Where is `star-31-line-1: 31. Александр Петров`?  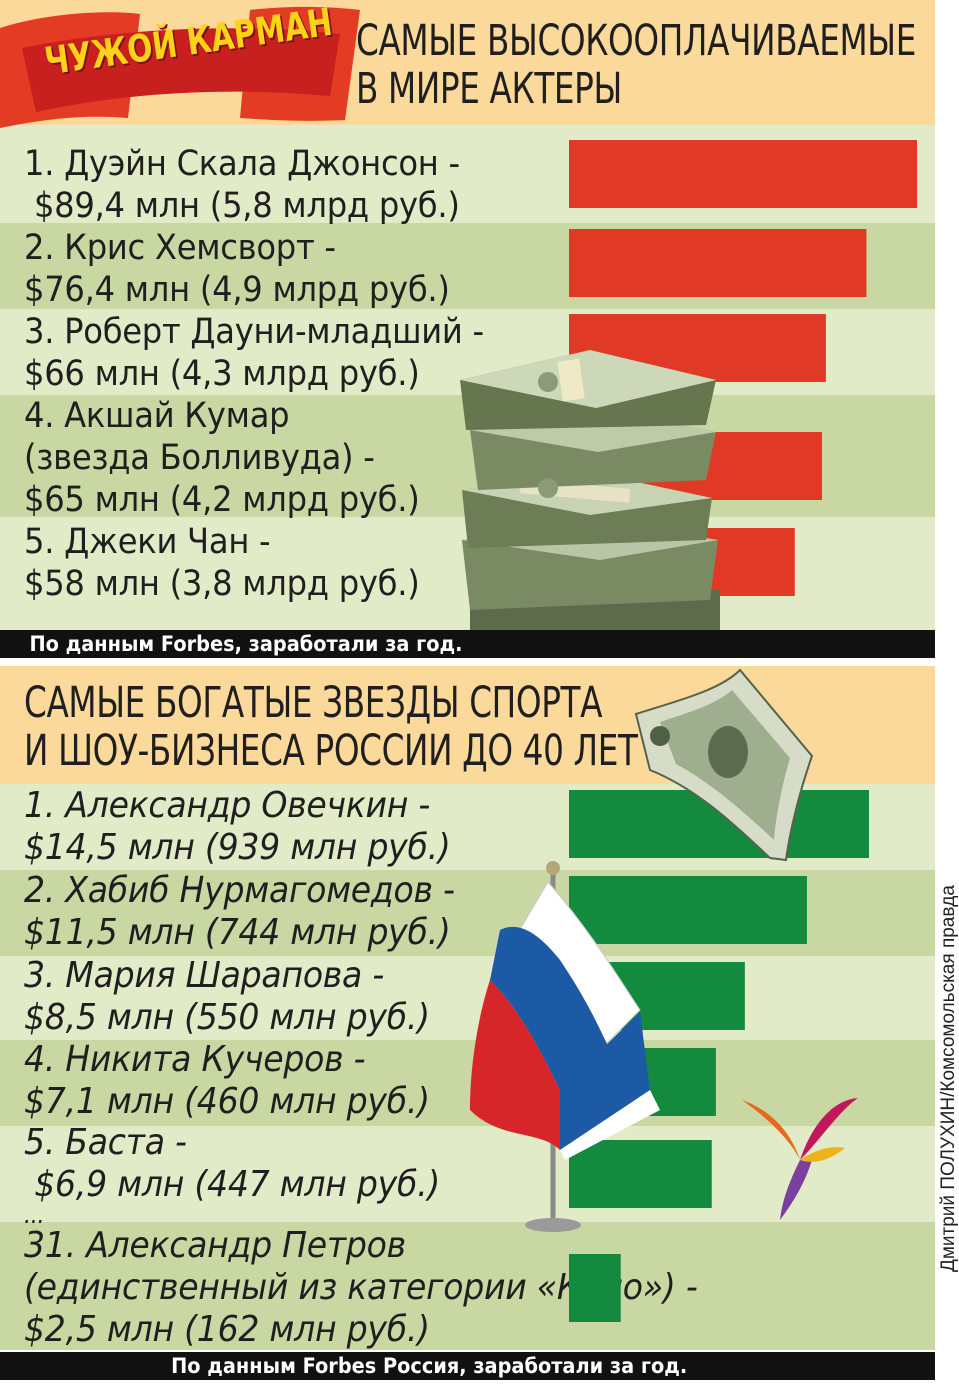 star-31-line-1: 31. Александр Петров is located at coordinates (215, 1245).